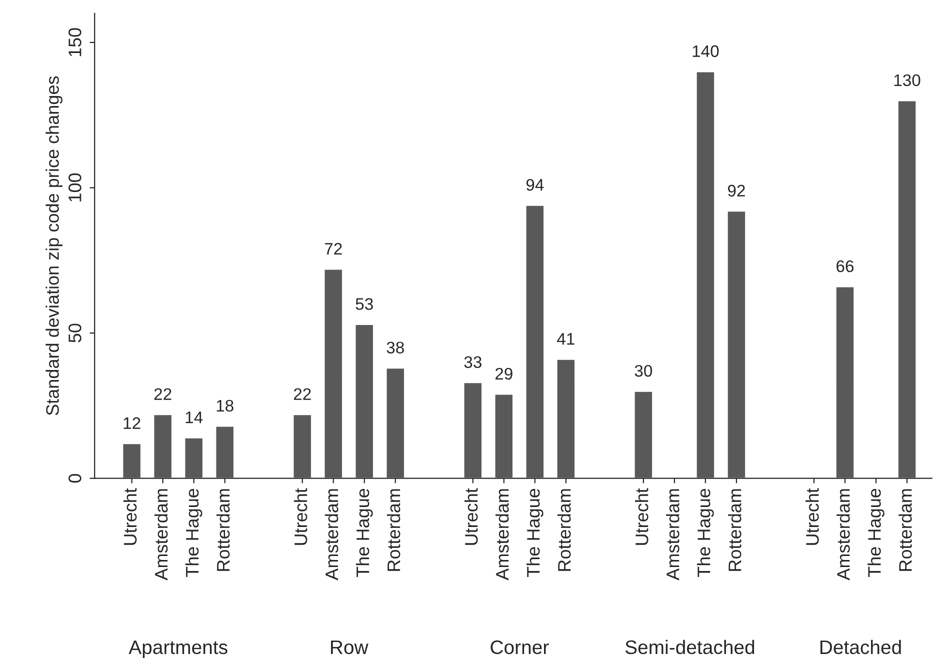 Image resolution: width=946 pixels, height=669 pixels. Describe the element at coordinates (535, 184) in the screenshot. I see `data-label: 94` at that location.